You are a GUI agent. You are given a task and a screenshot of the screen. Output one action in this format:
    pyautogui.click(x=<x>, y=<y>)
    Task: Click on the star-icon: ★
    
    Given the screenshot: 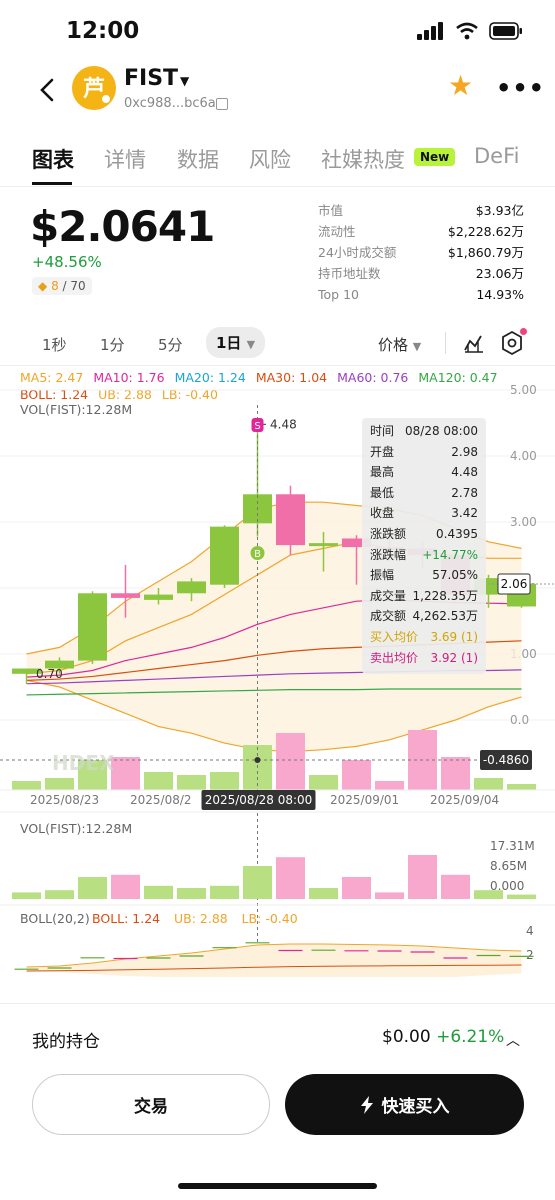 What is the action you would take?
    pyautogui.click(x=461, y=85)
    